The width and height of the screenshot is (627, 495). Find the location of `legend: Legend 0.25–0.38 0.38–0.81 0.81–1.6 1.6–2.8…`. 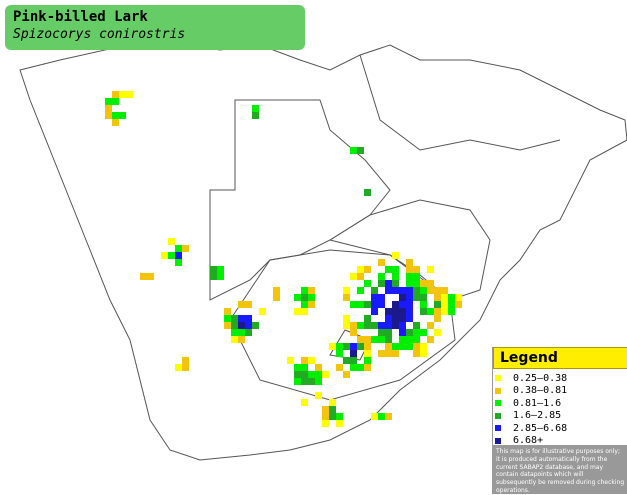

legend: Legend 0.25–0.38 0.38–0.81 0.81–1.6 1.6–2.8… is located at coordinates (559, 420).